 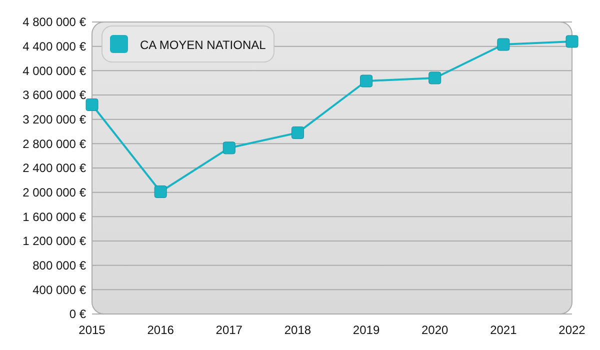 What do you see at coordinates (54, 95) in the screenshot?
I see `y-tick-label: 3 600 000 €` at bounding box center [54, 95].